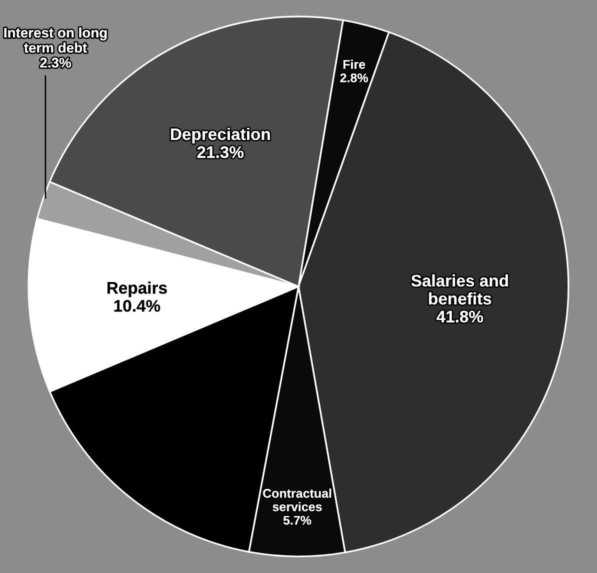  I want to click on slice-label: Contractual services, so click(297, 500).